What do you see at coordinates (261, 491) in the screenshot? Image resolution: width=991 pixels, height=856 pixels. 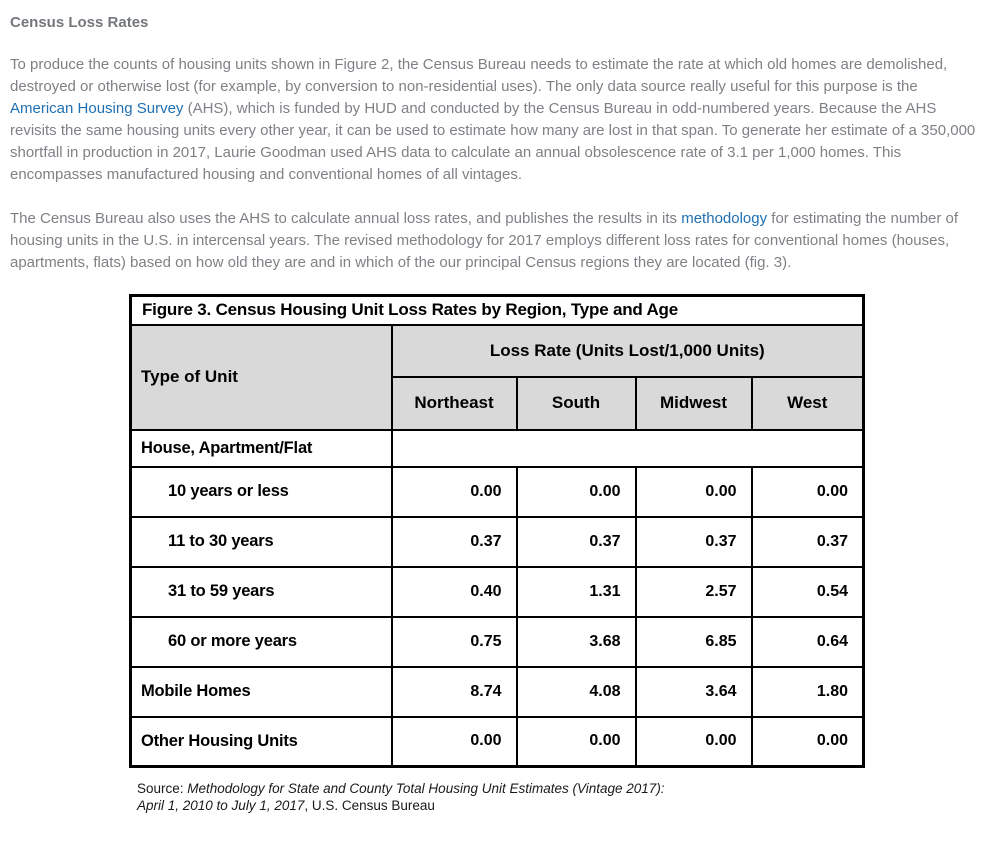 I see `row-label: 10 years or less` at bounding box center [261, 491].